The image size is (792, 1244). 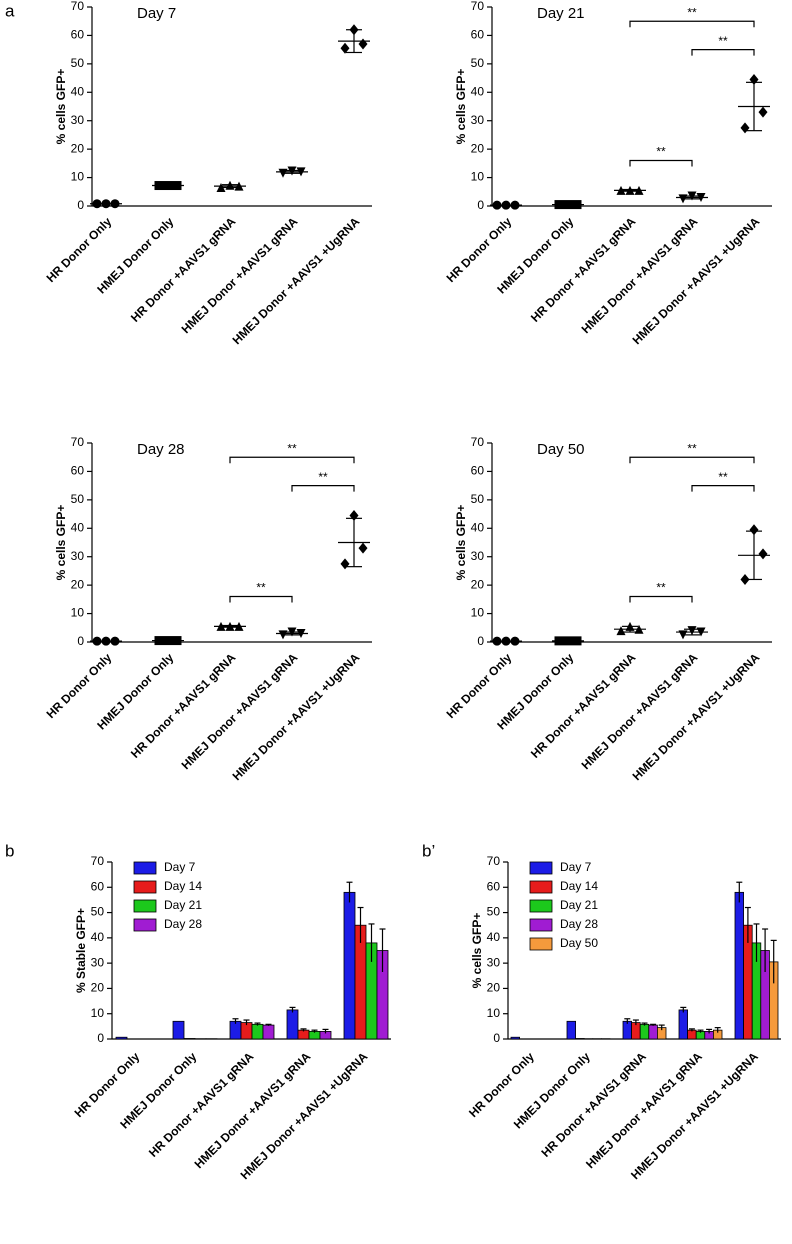 What do you see at coordinates (561, 13) in the screenshot?
I see `chart-title: Day 21` at bounding box center [561, 13].